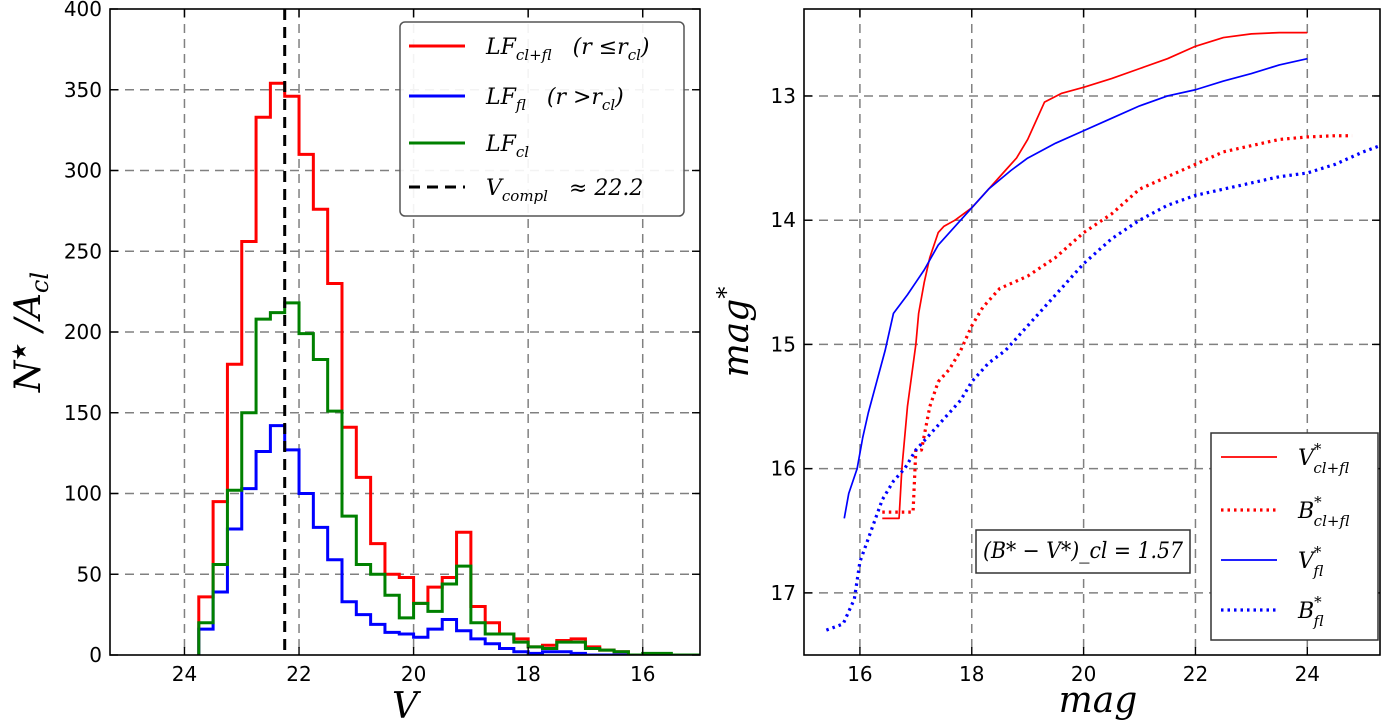  I want to click on histogram-x-tick-label: 24, so click(184, 674).